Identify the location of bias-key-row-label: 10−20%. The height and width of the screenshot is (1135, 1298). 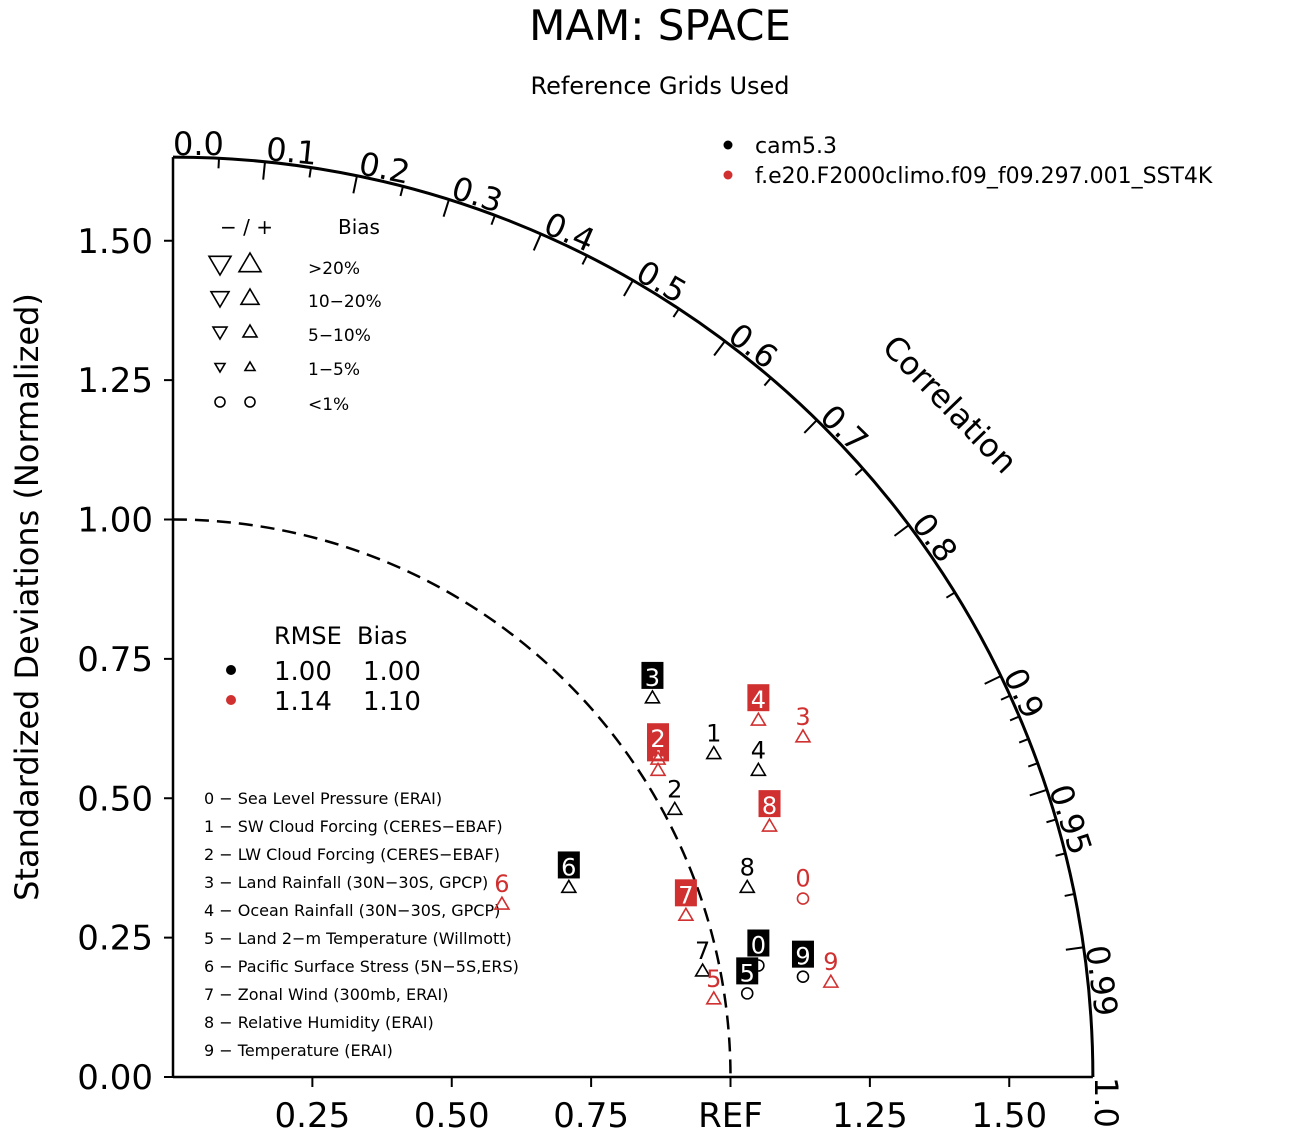
(345, 302).